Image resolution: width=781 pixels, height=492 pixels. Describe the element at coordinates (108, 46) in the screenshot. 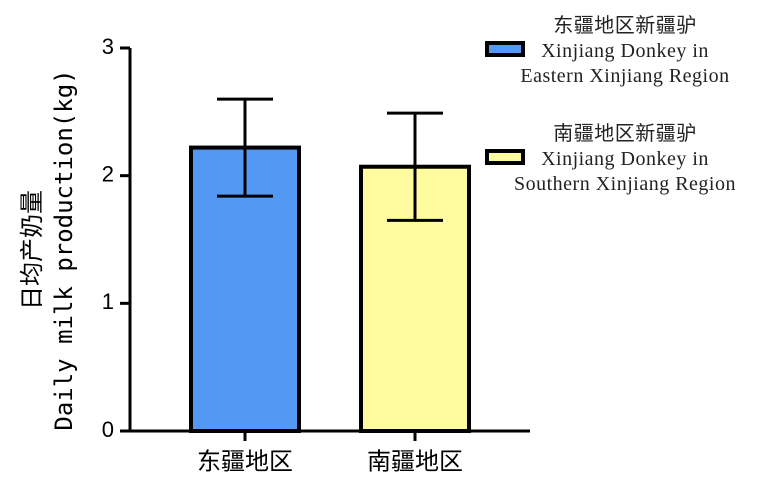

I see `y-tick-label: 3` at that location.